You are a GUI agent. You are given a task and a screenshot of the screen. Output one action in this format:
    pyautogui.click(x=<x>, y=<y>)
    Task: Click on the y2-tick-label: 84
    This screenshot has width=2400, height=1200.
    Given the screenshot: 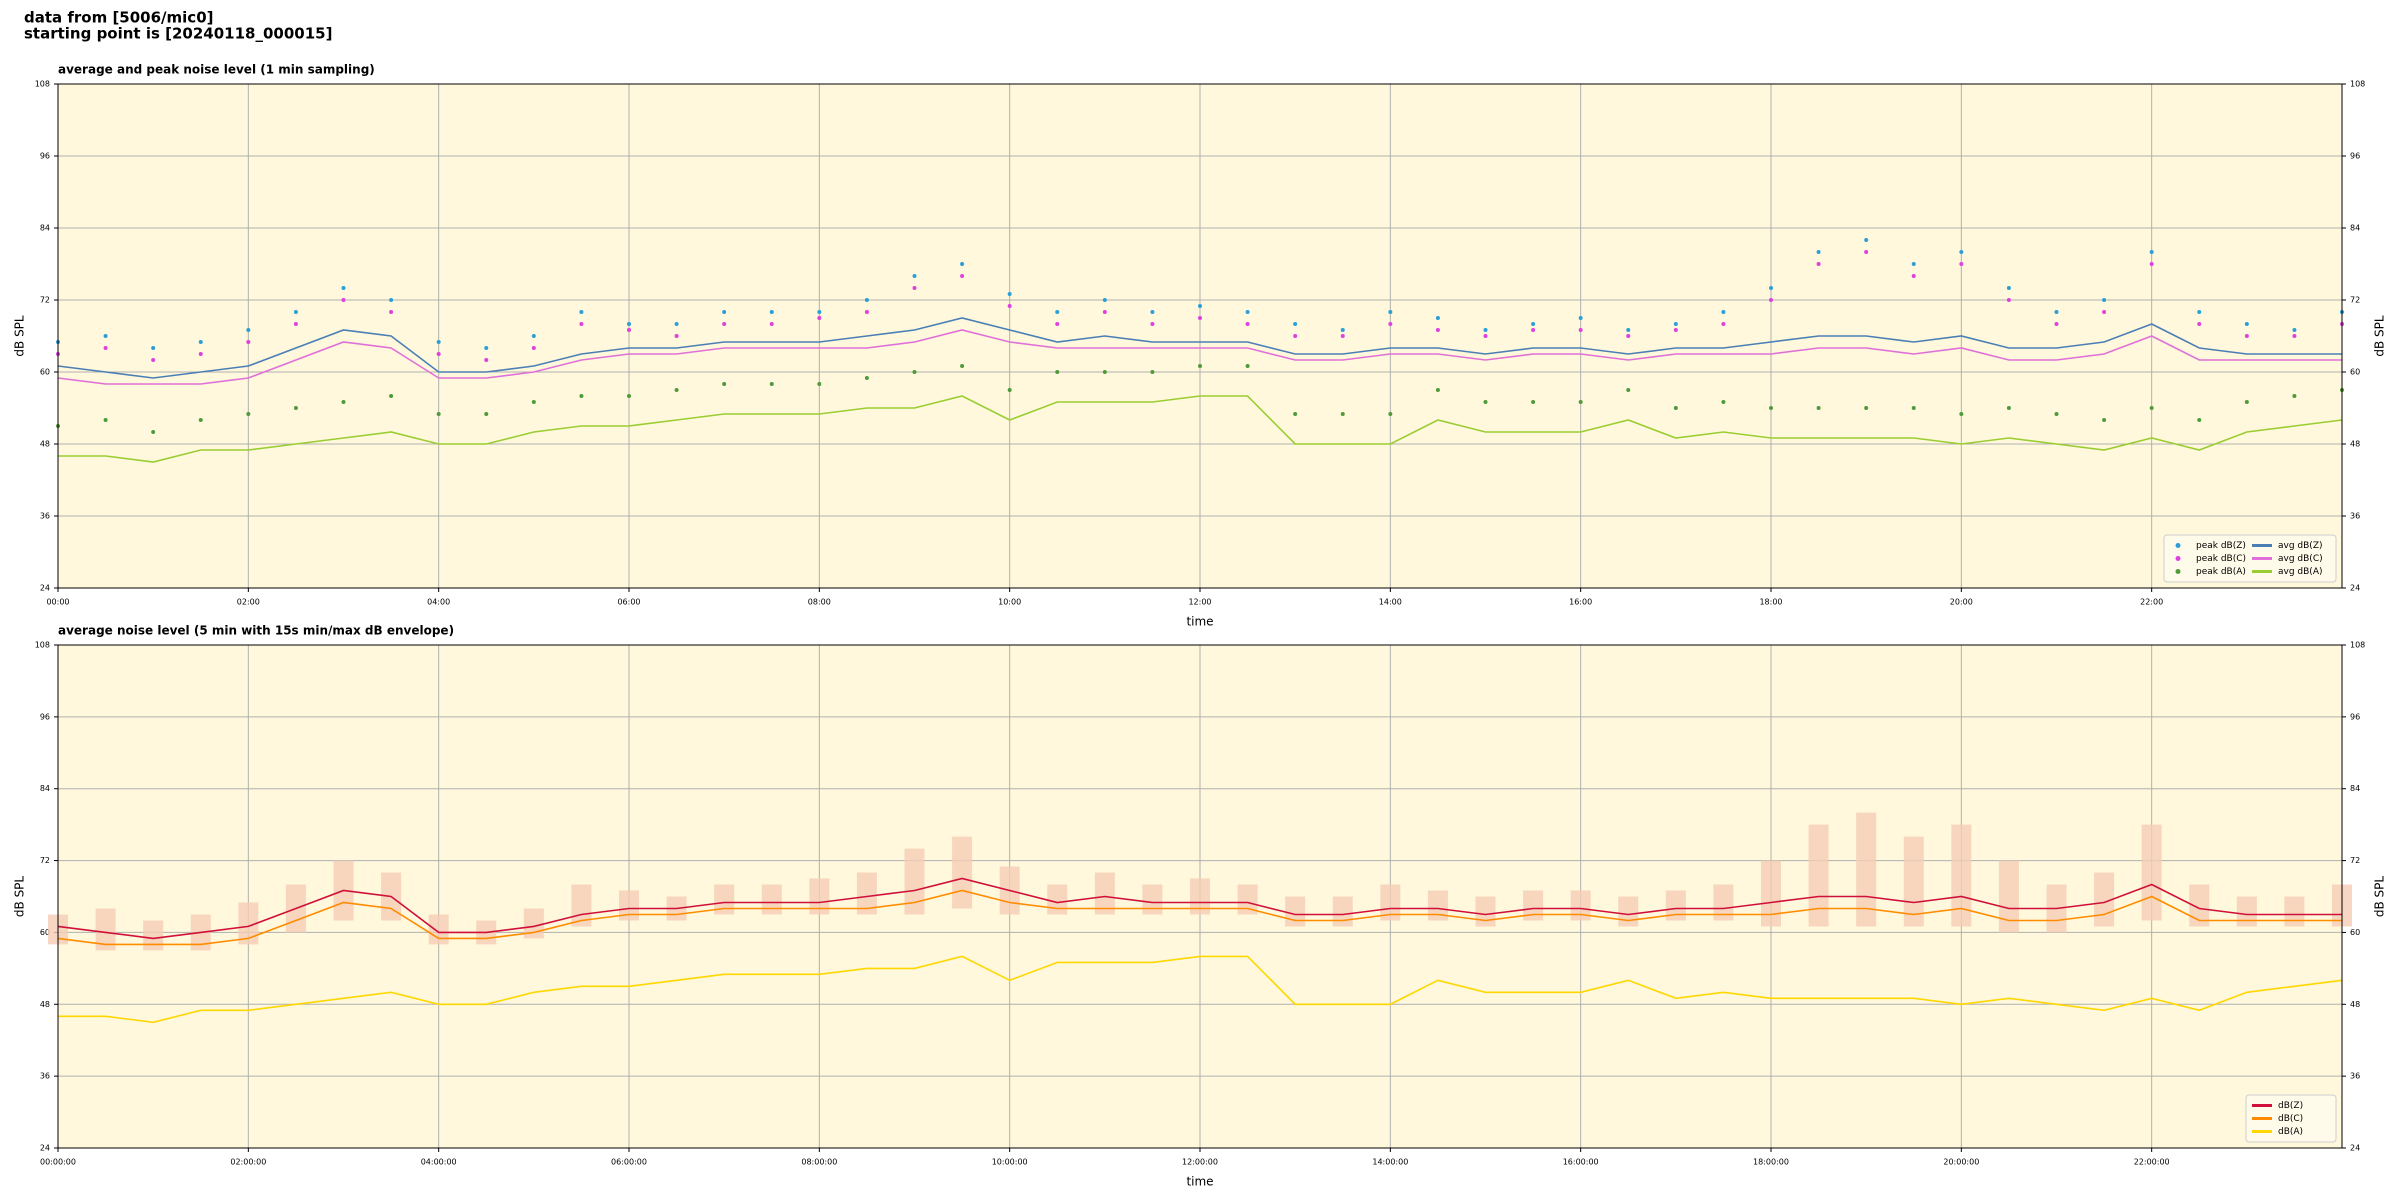 What is the action you would take?
    pyautogui.click(x=2355, y=228)
    